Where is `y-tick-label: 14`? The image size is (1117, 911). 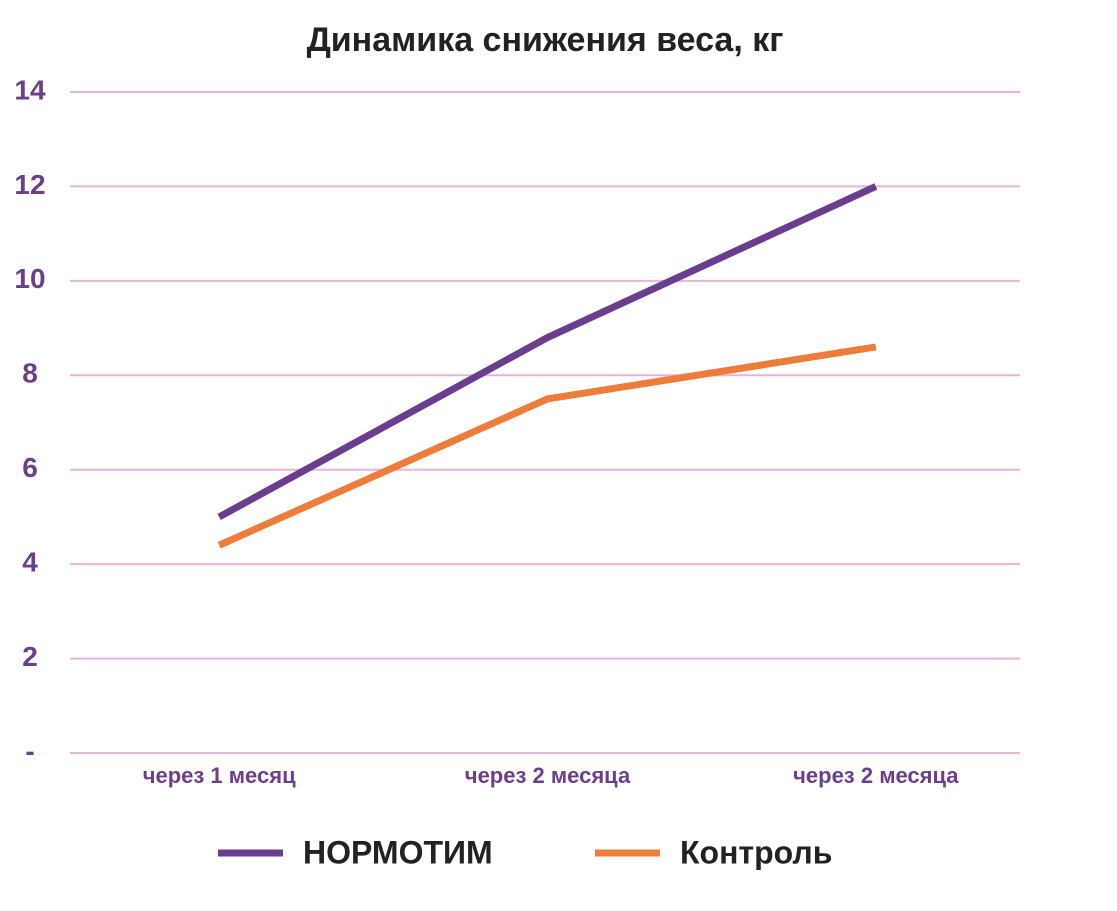 y-tick-label: 14 is located at coordinates (30, 89).